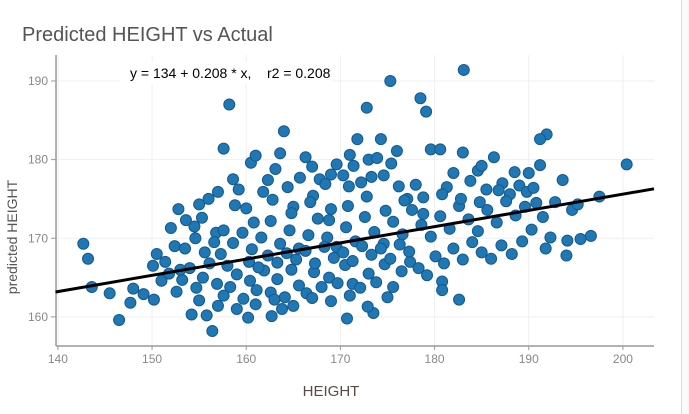 The image size is (689, 414). I want to click on annotation-background, so click(226, 73).